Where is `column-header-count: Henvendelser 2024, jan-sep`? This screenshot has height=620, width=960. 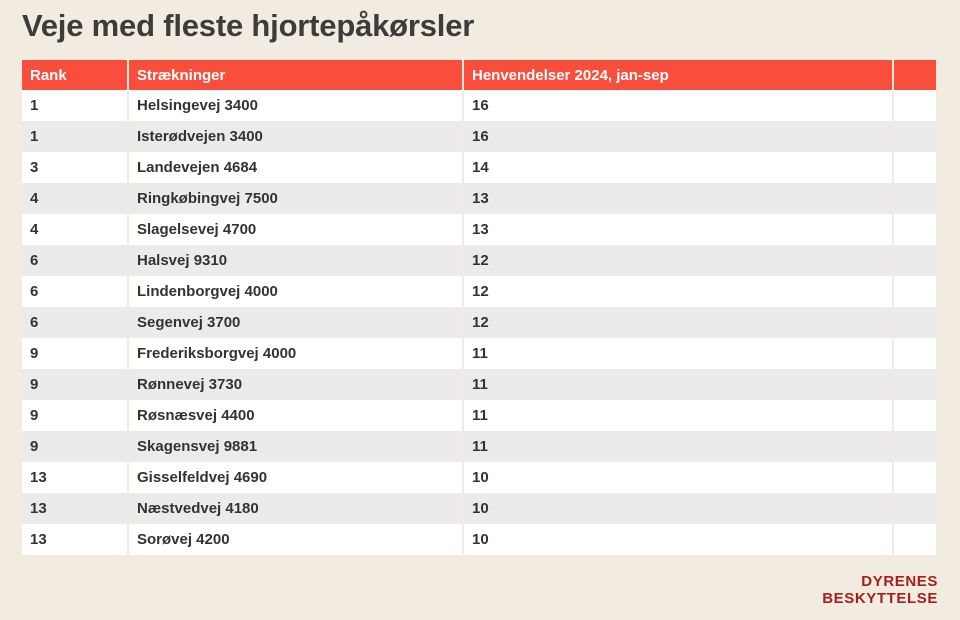
column-header-count: Henvendelser 2024, jan-sep is located at coordinates (678, 75).